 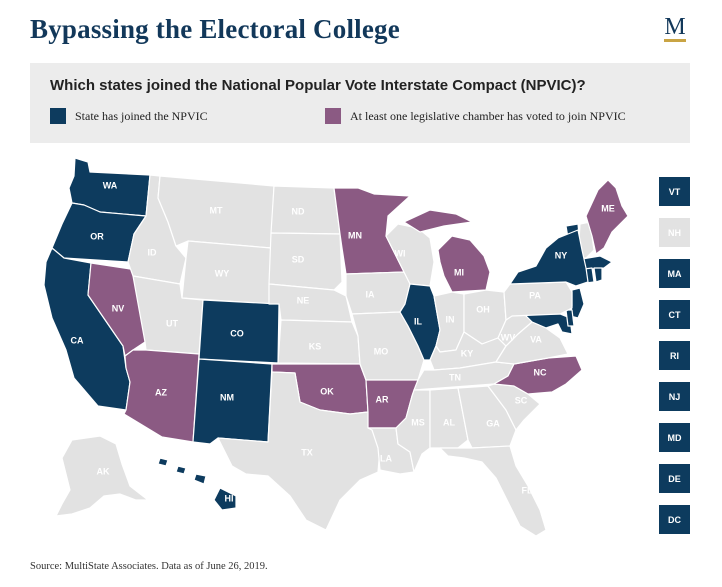 I want to click on state-mi, so click(x=447, y=251).